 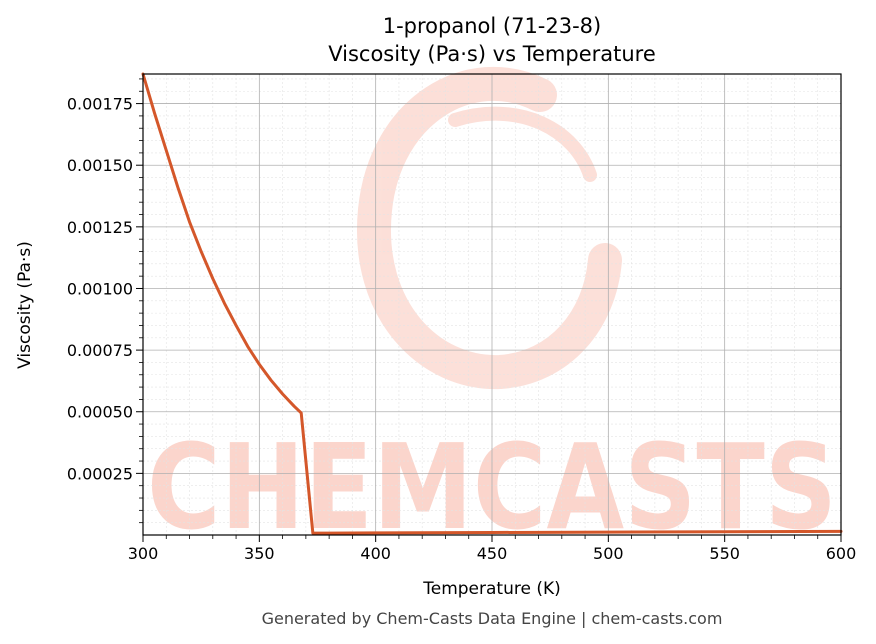 What do you see at coordinates (491, 589) in the screenshot?
I see `x-axis-label: Temperature (K)` at bounding box center [491, 589].